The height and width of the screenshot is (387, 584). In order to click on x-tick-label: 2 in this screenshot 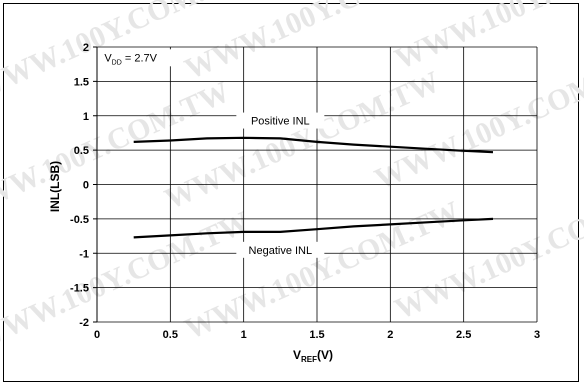, I will do `click(390, 335)`.